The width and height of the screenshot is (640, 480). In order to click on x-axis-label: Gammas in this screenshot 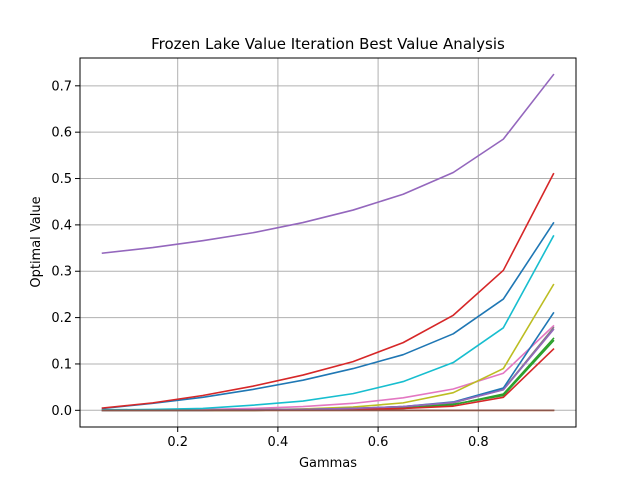, I will do `click(328, 463)`.